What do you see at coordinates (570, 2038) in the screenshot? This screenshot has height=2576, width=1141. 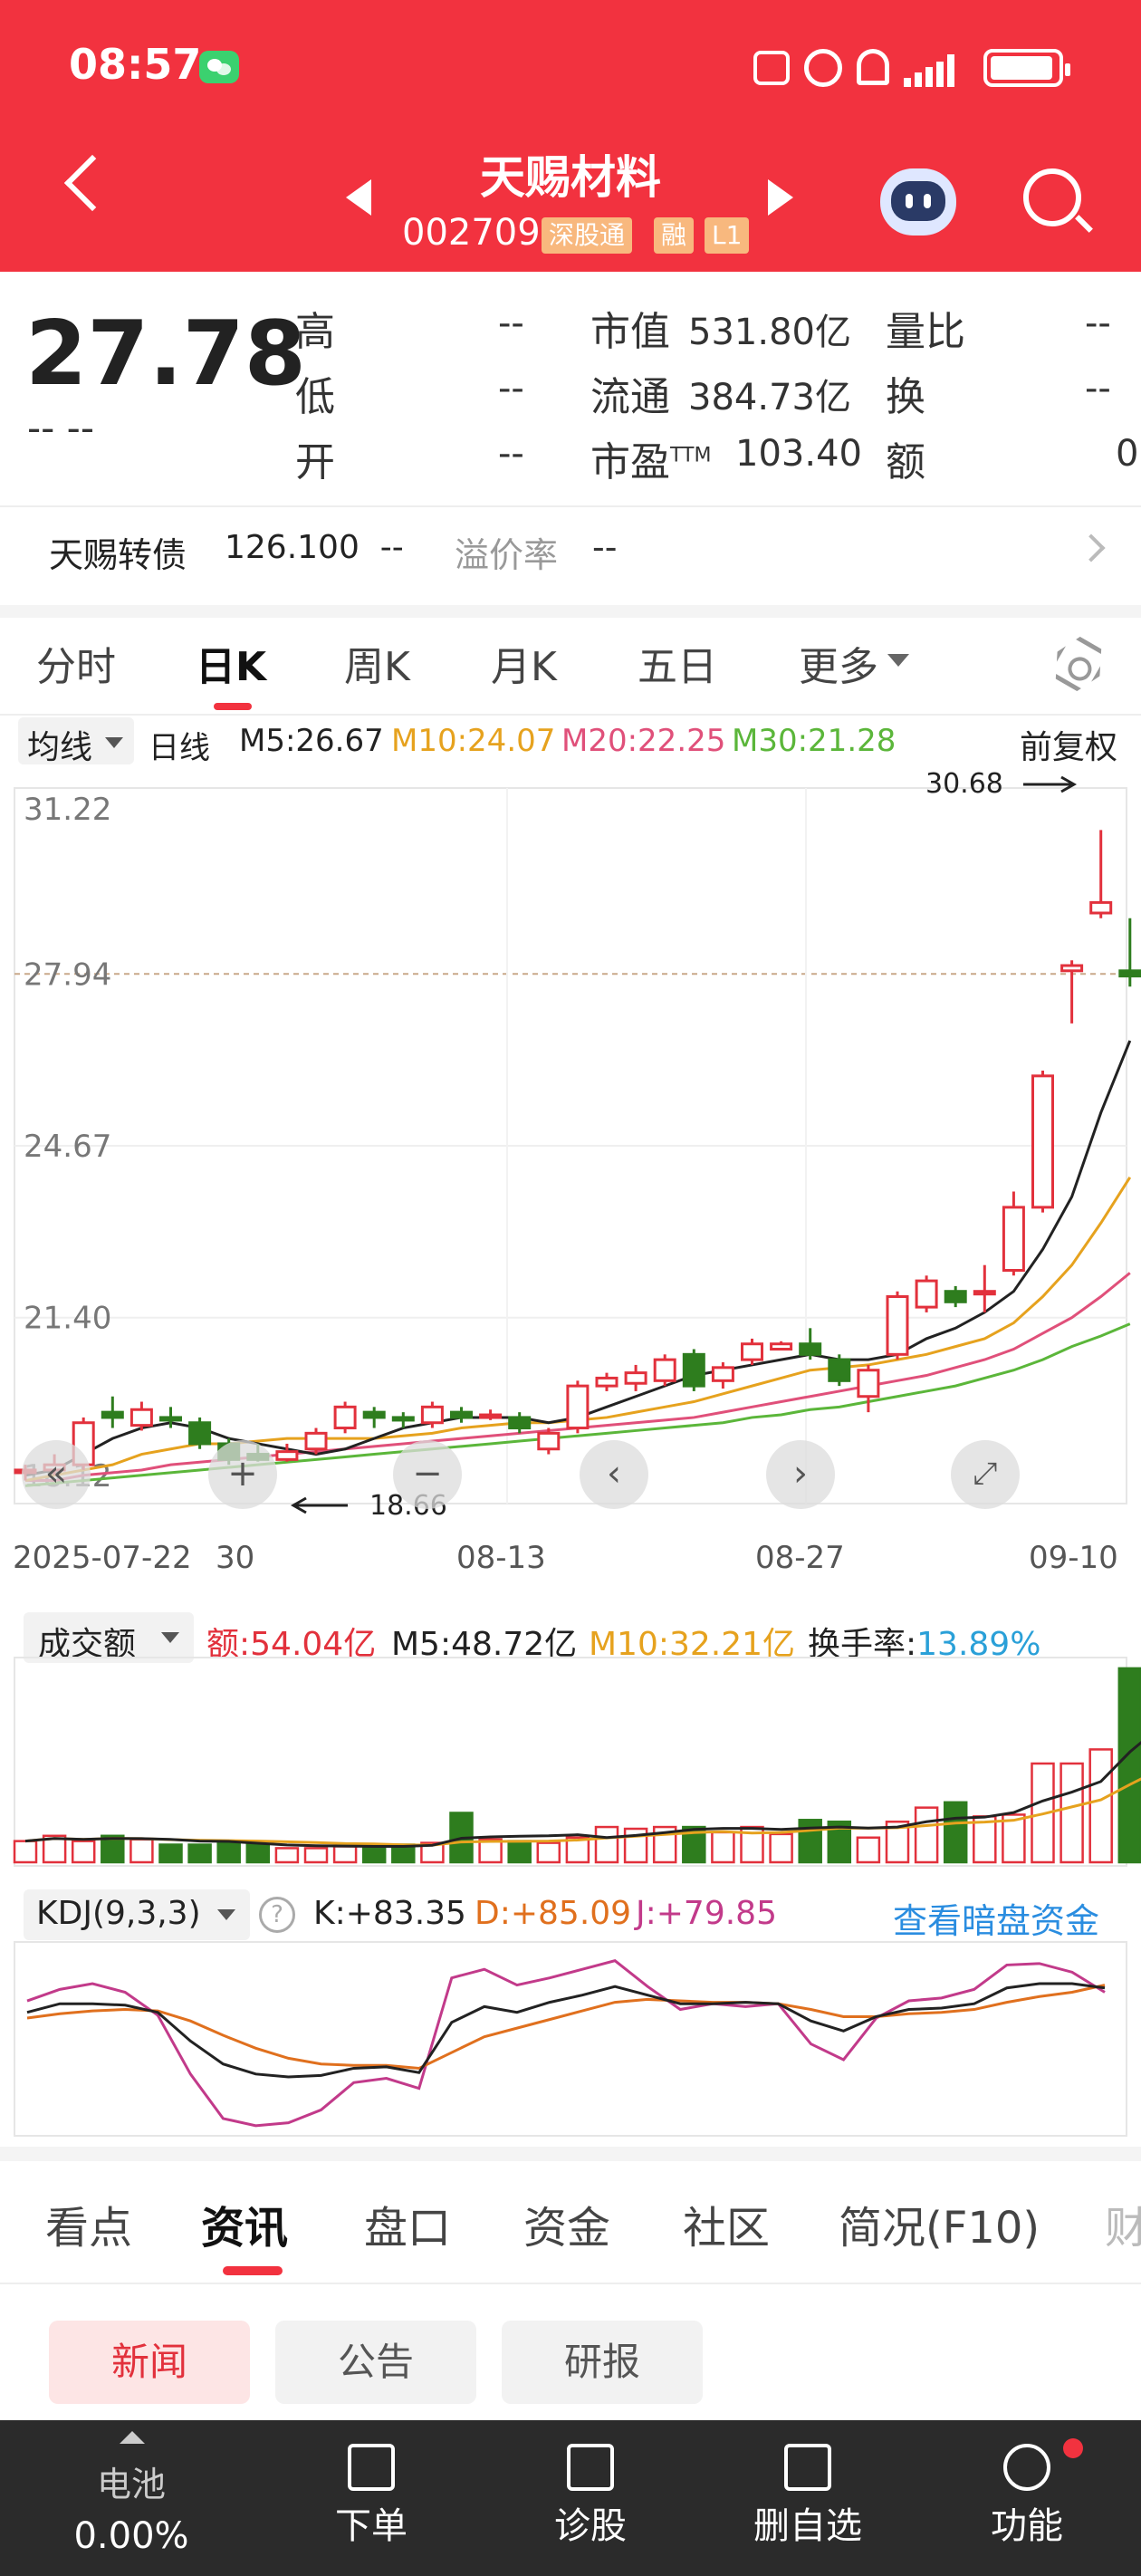 I see `kdj-chart` at bounding box center [570, 2038].